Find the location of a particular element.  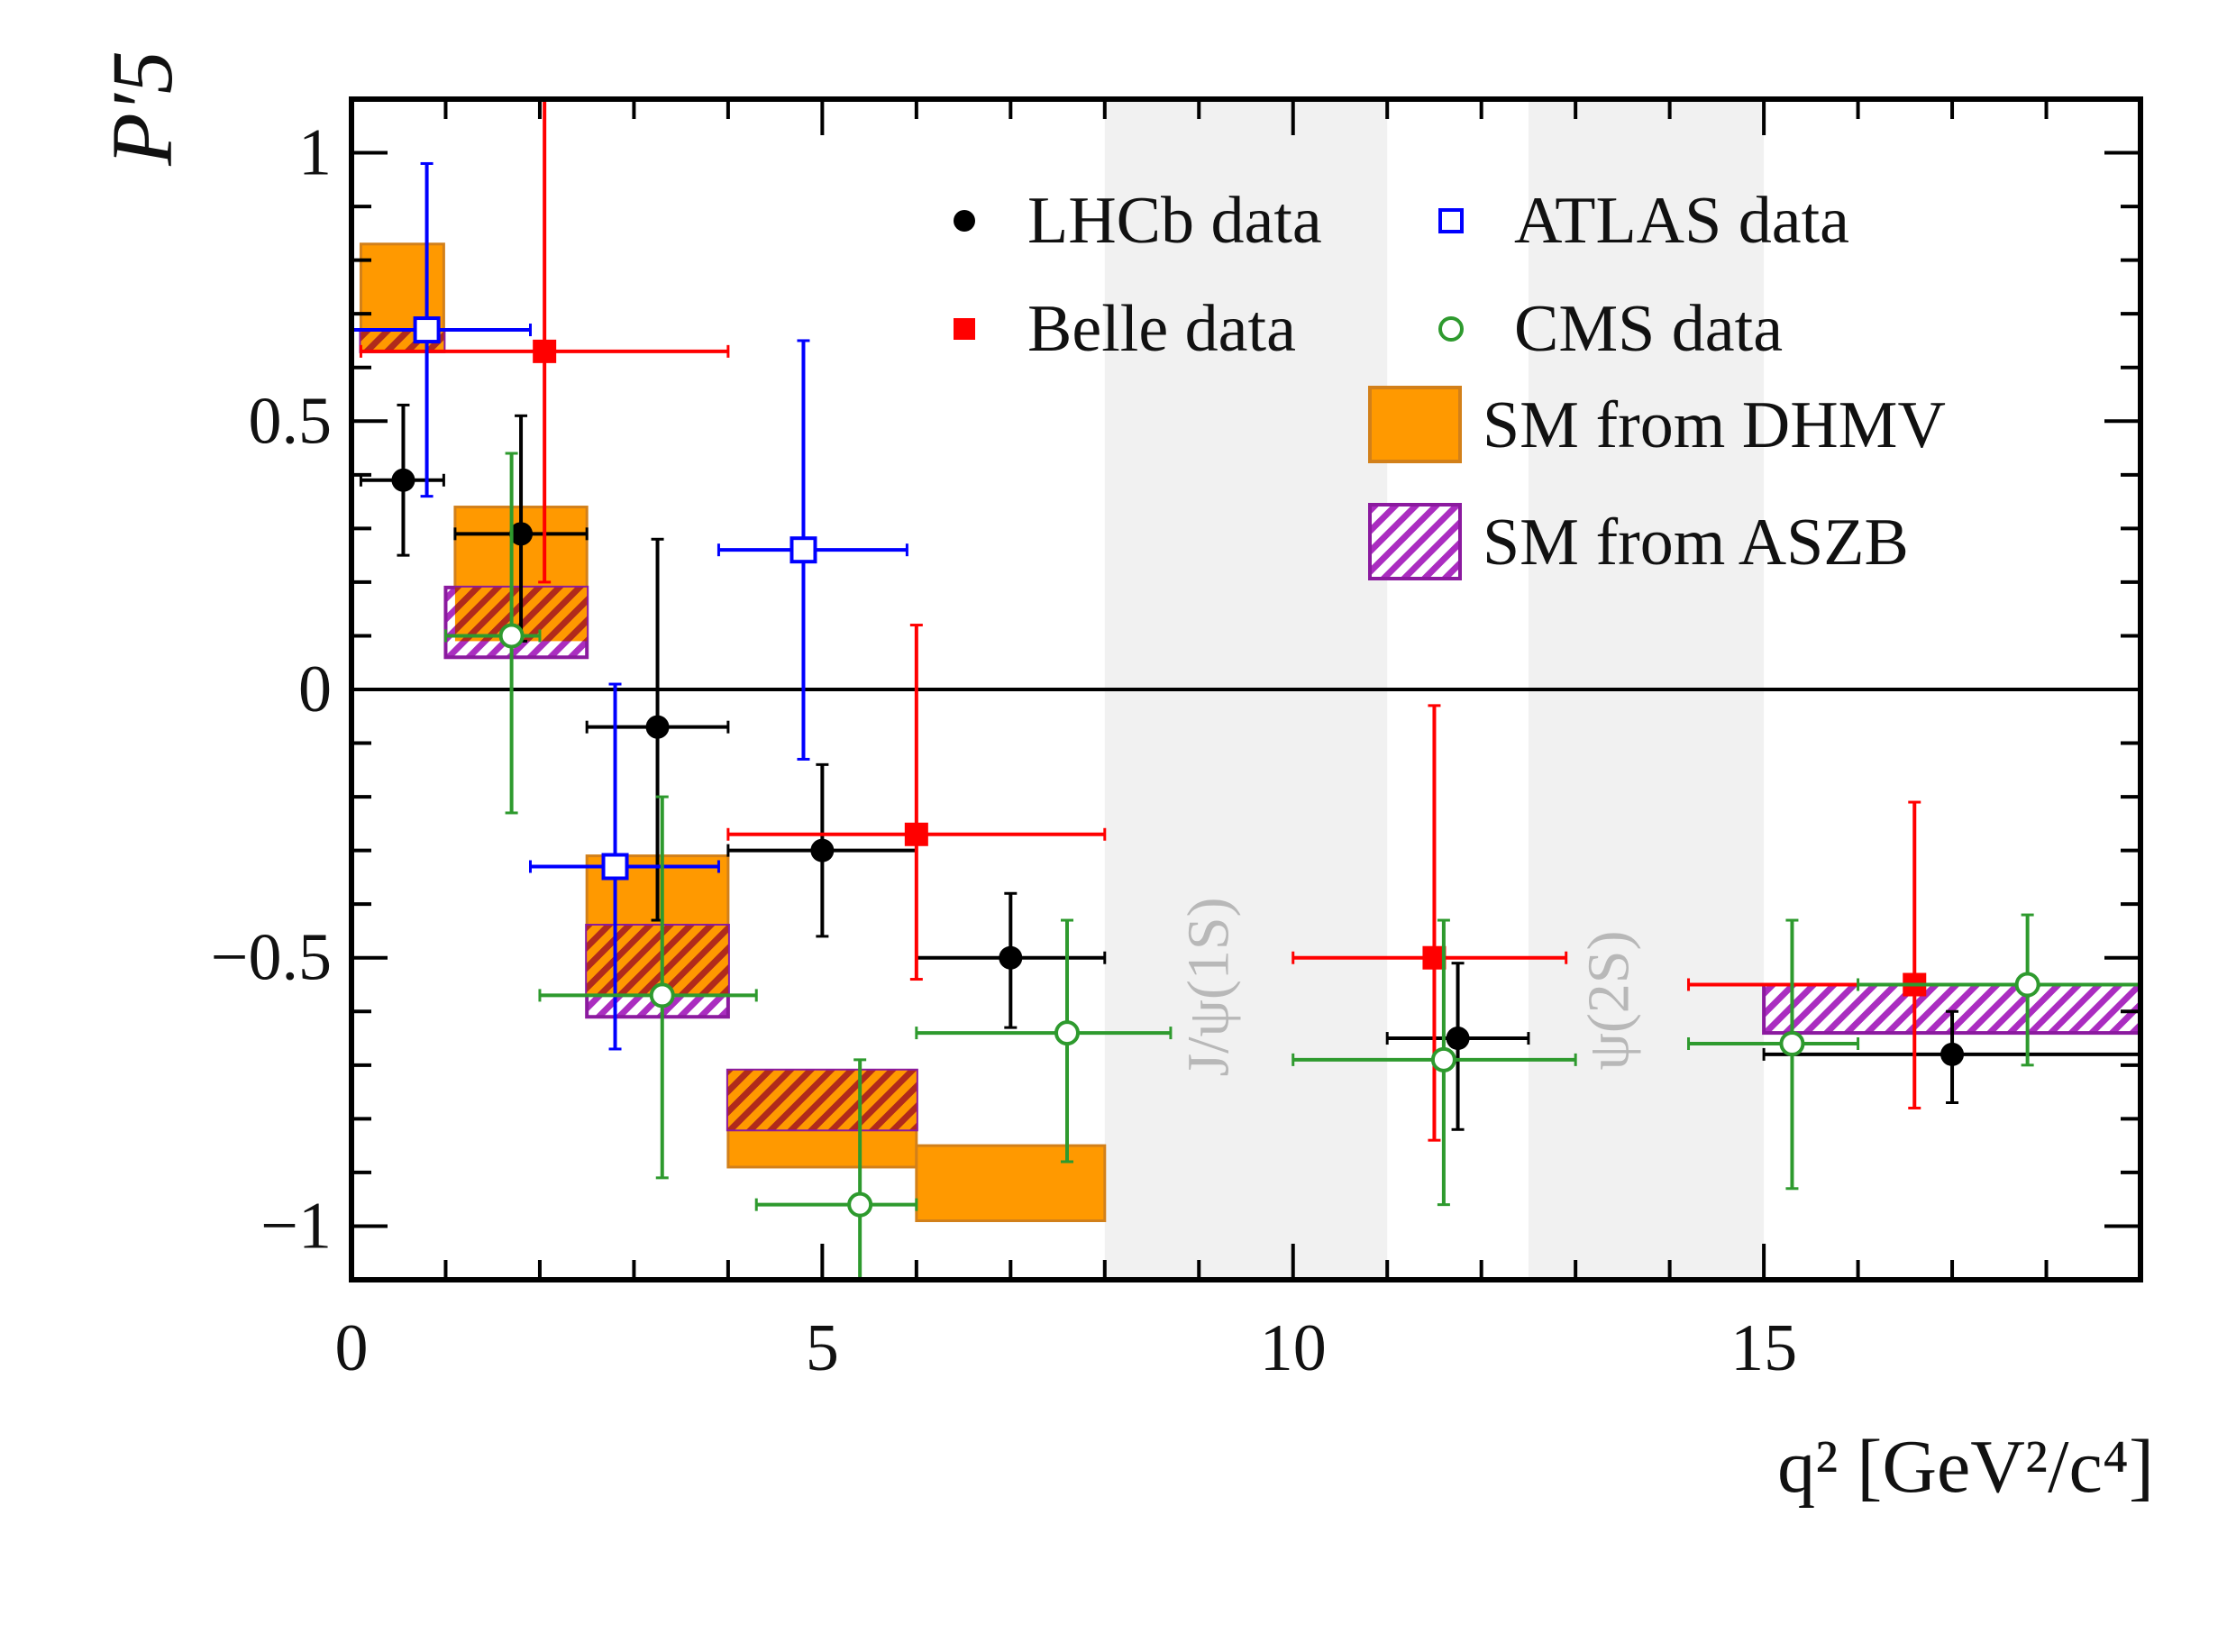

legend-label: SM from DHMV is located at coordinates (1714, 425).